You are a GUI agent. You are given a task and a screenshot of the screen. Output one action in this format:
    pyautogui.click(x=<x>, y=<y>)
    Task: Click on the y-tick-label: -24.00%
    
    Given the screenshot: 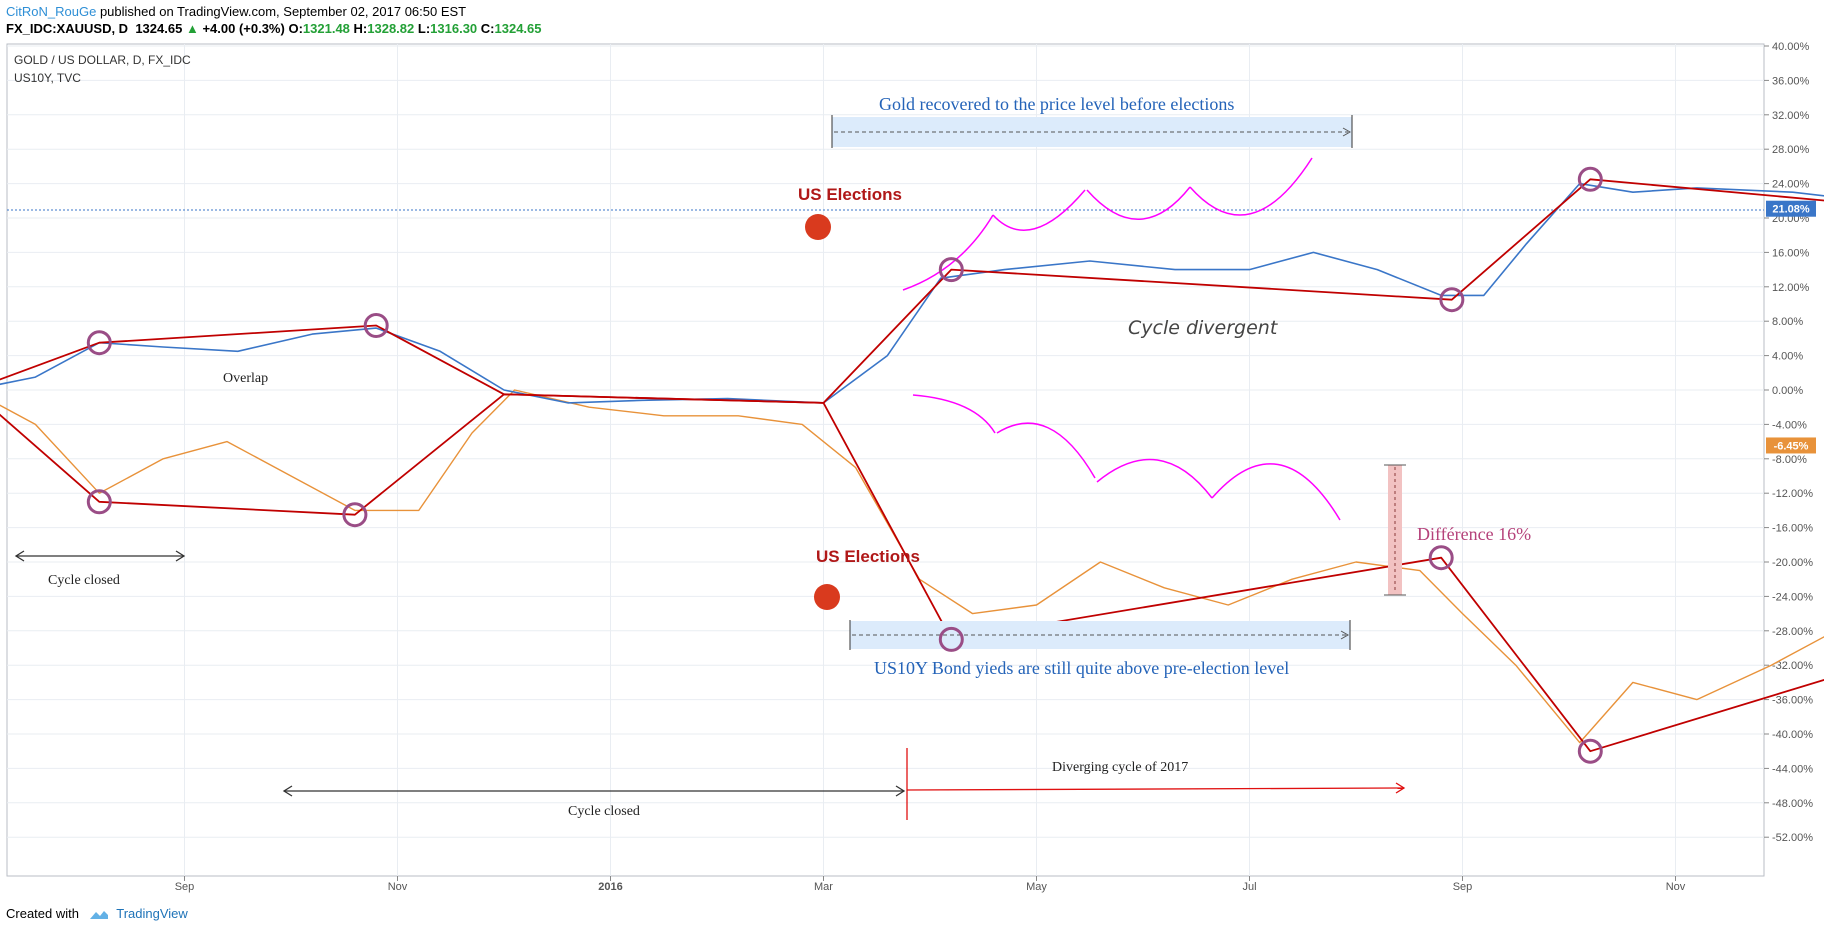 What is the action you would take?
    pyautogui.click(x=1792, y=597)
    